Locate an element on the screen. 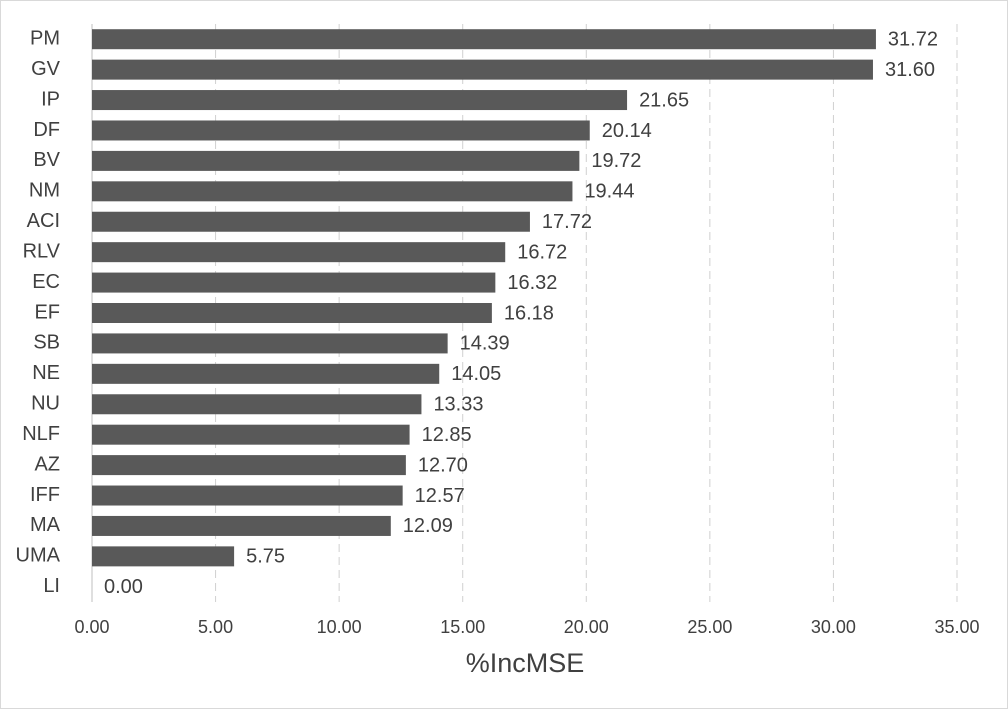 The width and height of the screenshot is (1008, 709). x-tick-label: 0.00 is located at coordinates (91, 627).